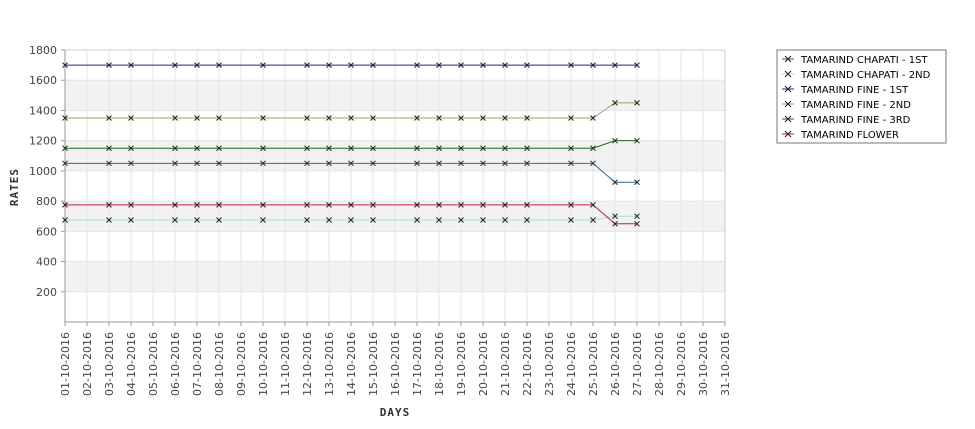  I want to click on legend-label: TAMARIND CHAPATI - 1ST, so click(864, 60).